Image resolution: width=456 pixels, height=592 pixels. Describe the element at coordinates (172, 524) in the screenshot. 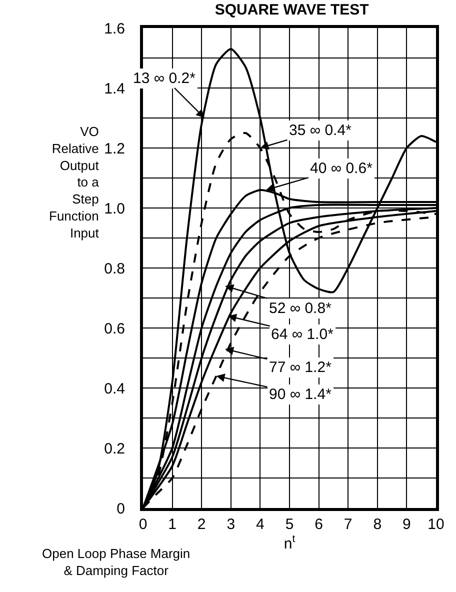

I see `x-tick-label: 1` at that location.